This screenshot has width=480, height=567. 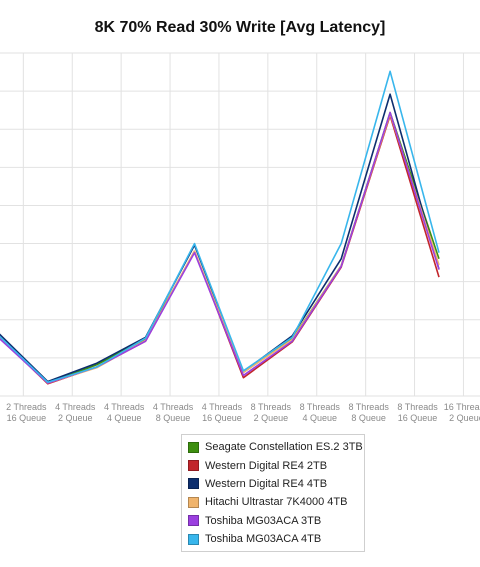 I want to click on legend-label: Western Digital RE4 2TB, so click(x=266, y=465).